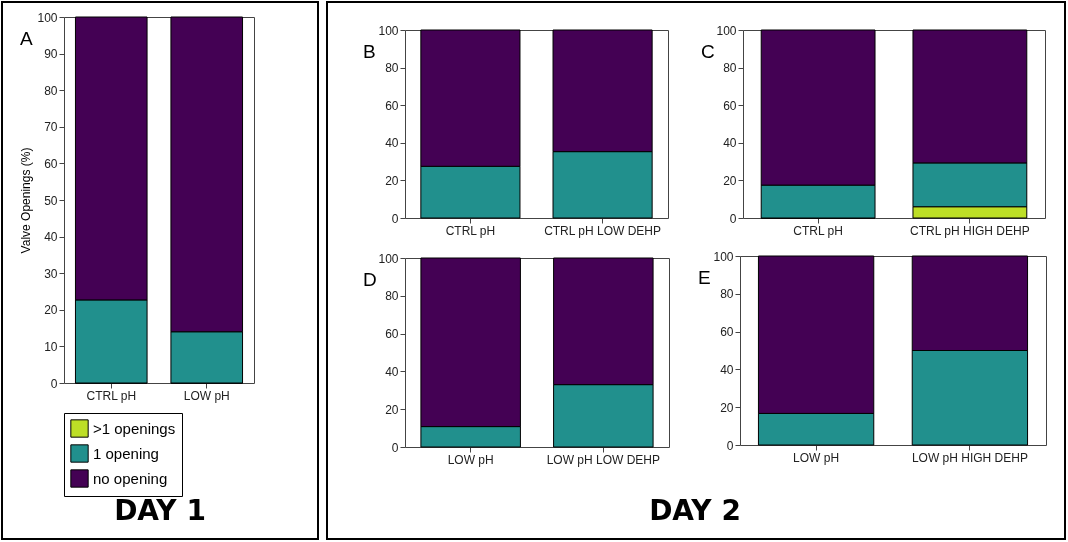  I want to click on y-axis-title: Valve Openings (%), so click(26, 200).